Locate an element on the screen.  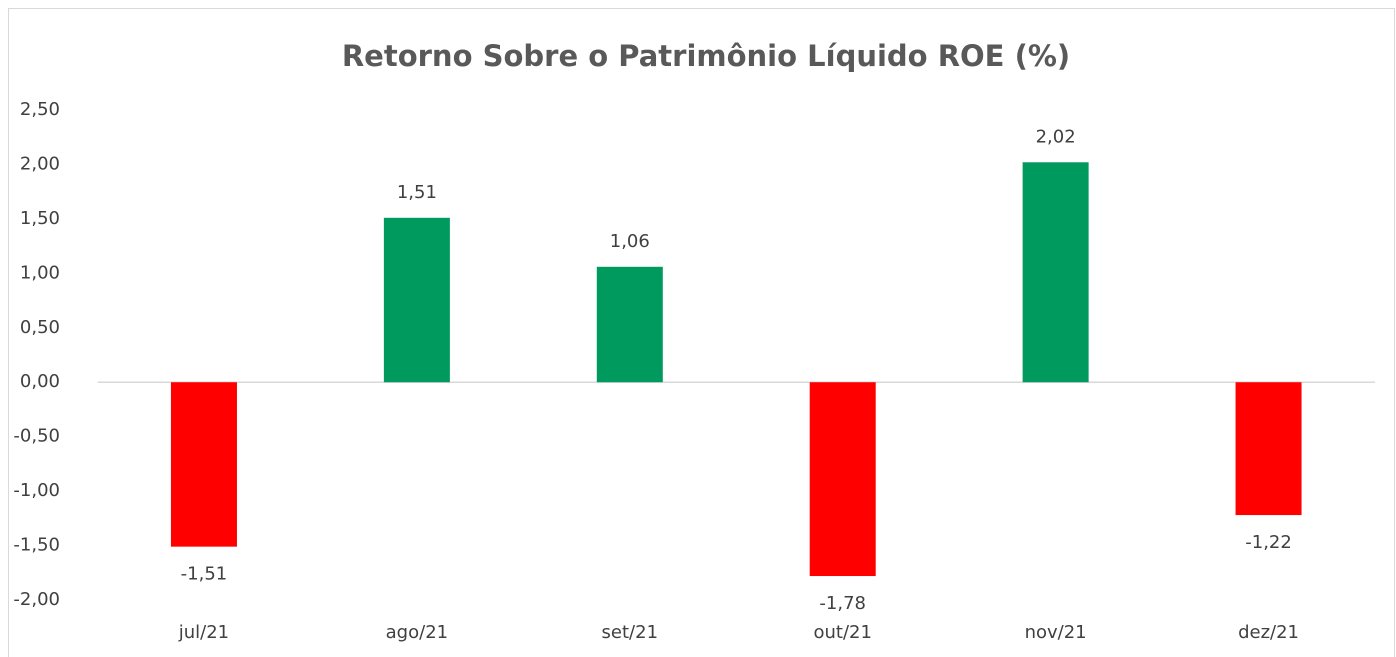
y-tick-label: -1,00 is located at coordinates (36, 490).